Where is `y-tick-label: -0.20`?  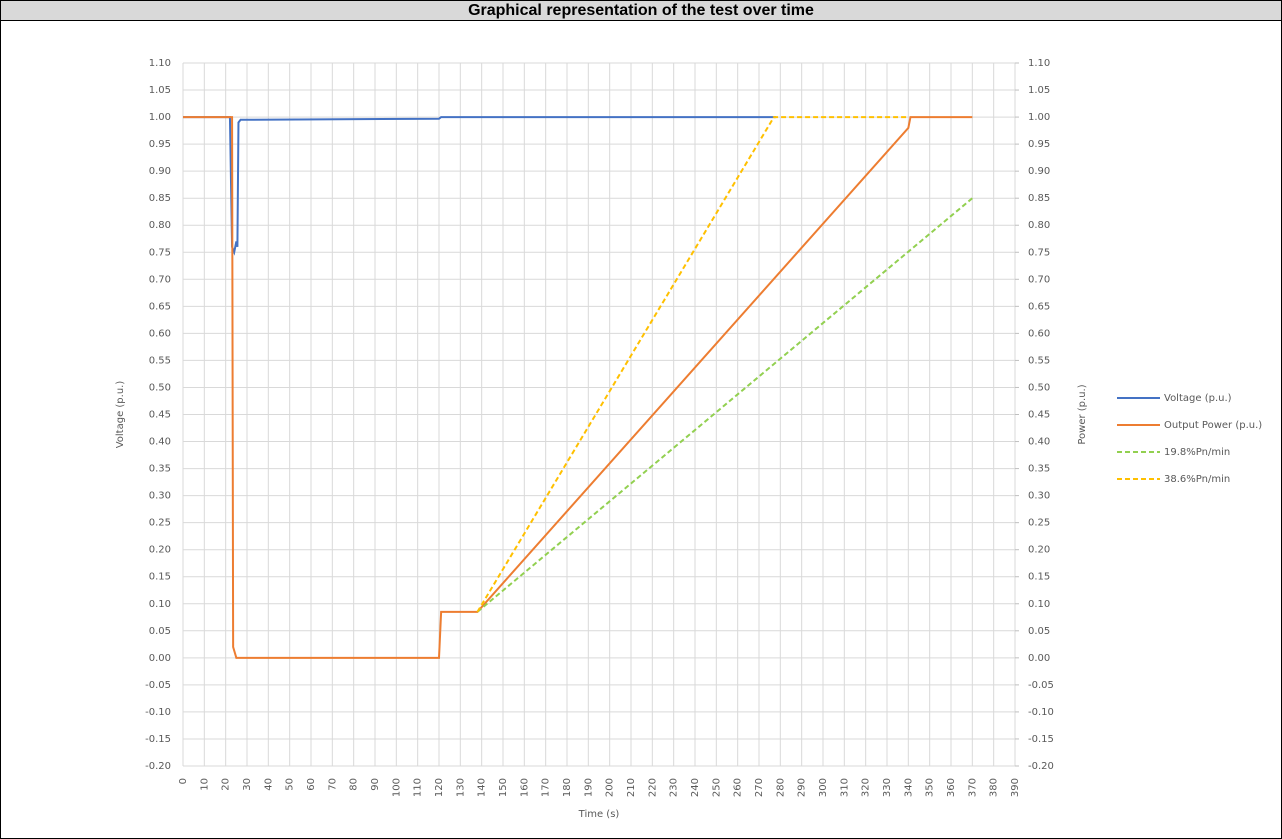 y-tick-label: -0.20 is located at coordinates (158, 766).